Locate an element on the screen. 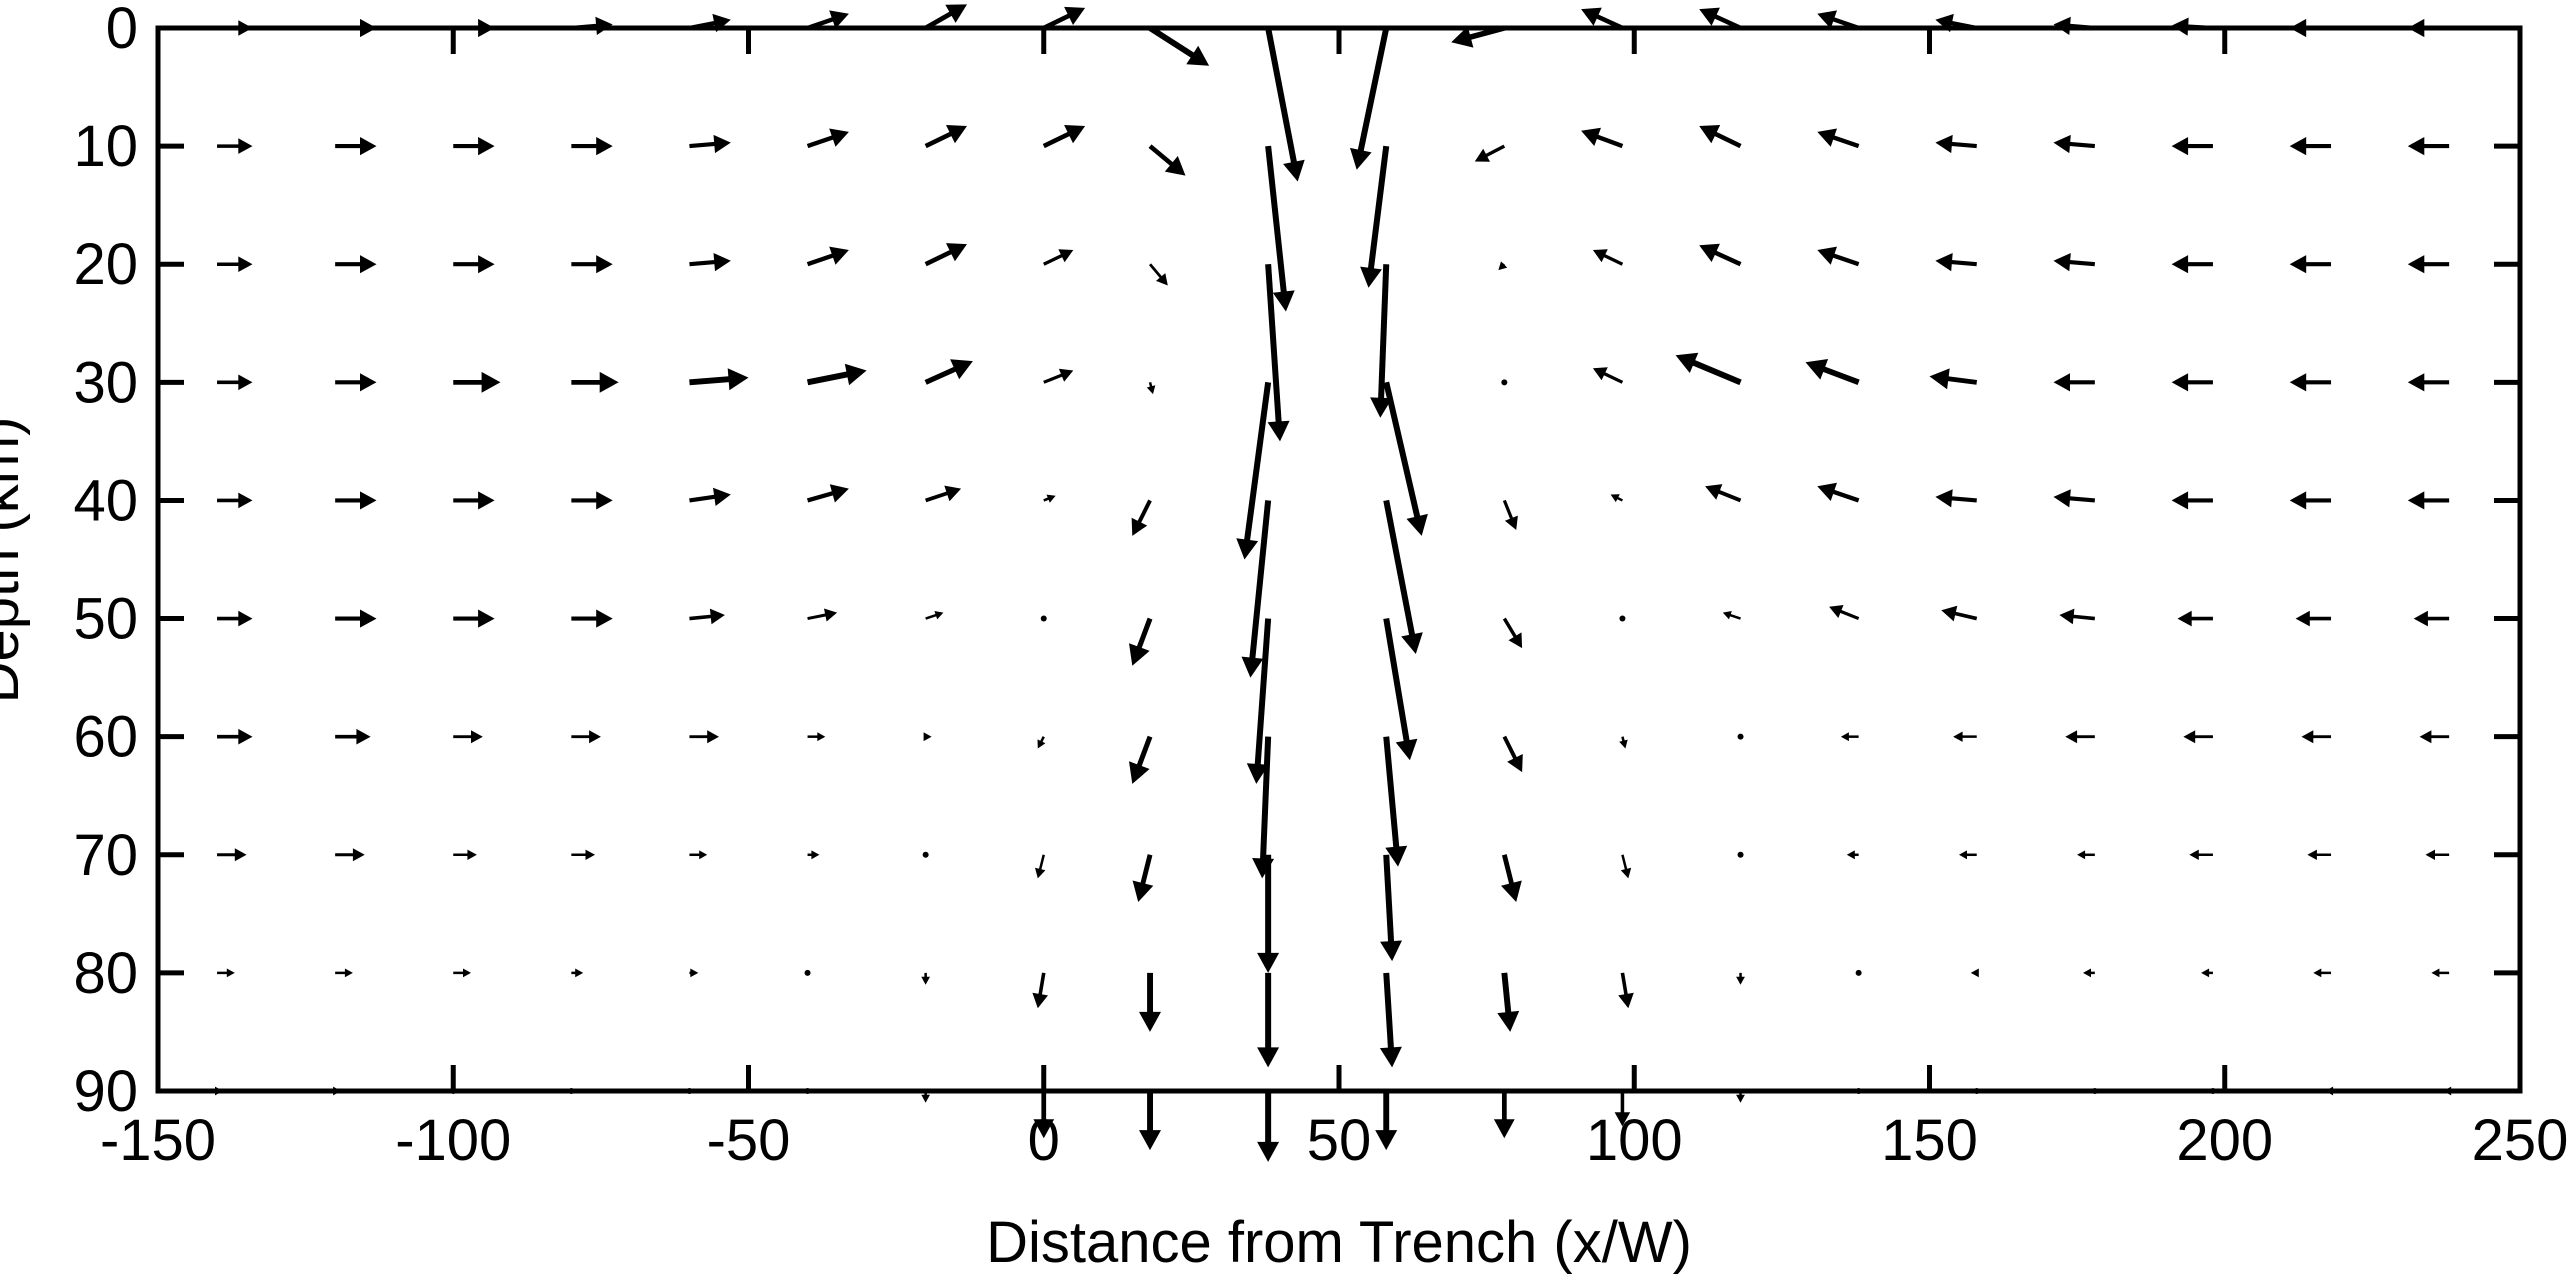  y-tick-label: 80 is located at coordinates (105, 973).